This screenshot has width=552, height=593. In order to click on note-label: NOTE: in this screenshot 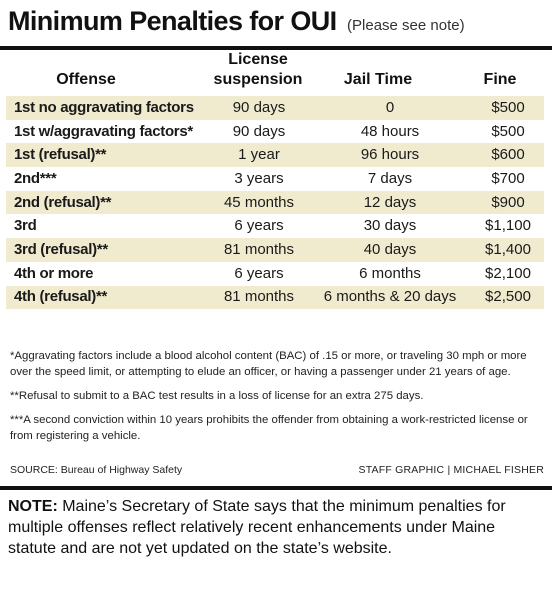, I will do `click(33, 506)`.